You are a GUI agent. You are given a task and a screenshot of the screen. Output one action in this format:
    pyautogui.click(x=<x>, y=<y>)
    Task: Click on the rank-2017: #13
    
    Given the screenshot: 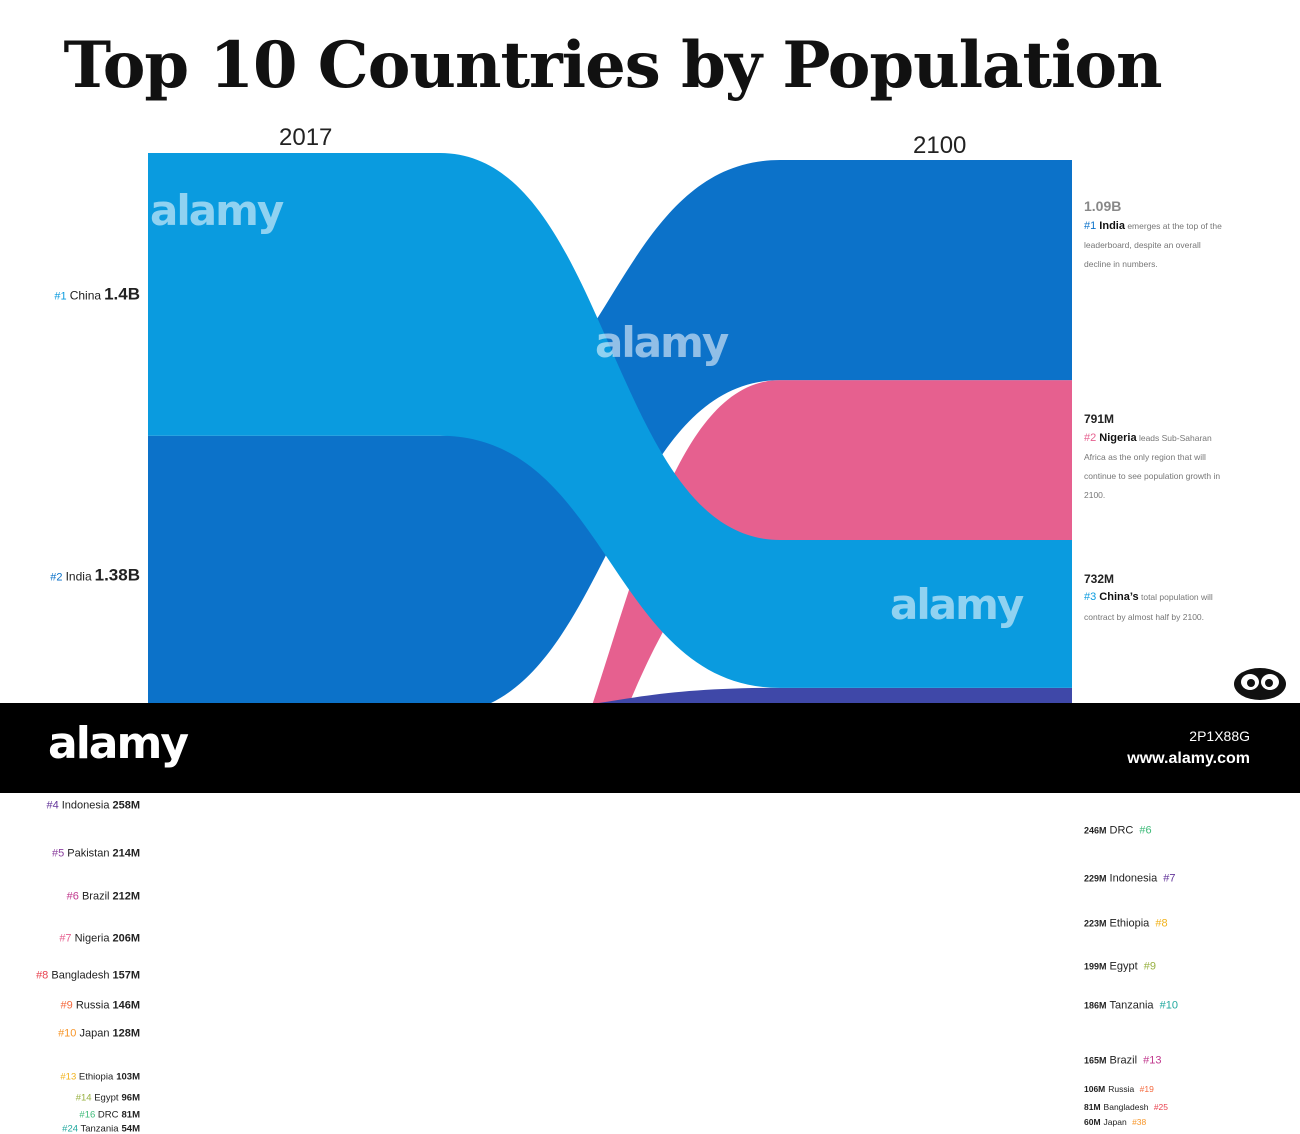 What is the action you would take?
    pyautogui.click(x=69, y=1077)
    